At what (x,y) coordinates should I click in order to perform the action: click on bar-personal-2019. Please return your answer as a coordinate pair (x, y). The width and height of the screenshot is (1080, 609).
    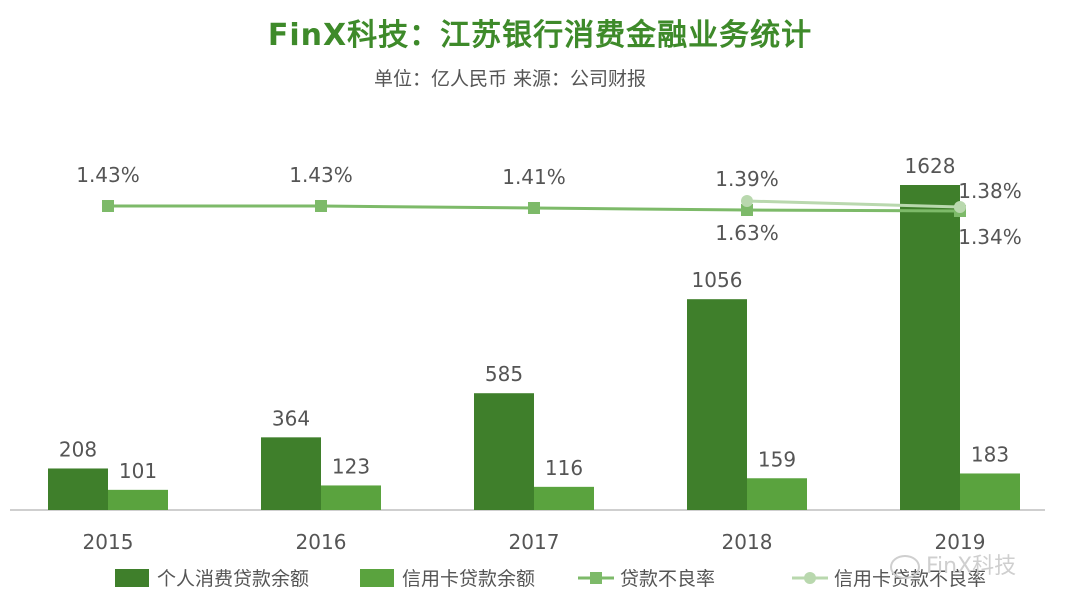
    Looking at the image, I should click on (930, 347).